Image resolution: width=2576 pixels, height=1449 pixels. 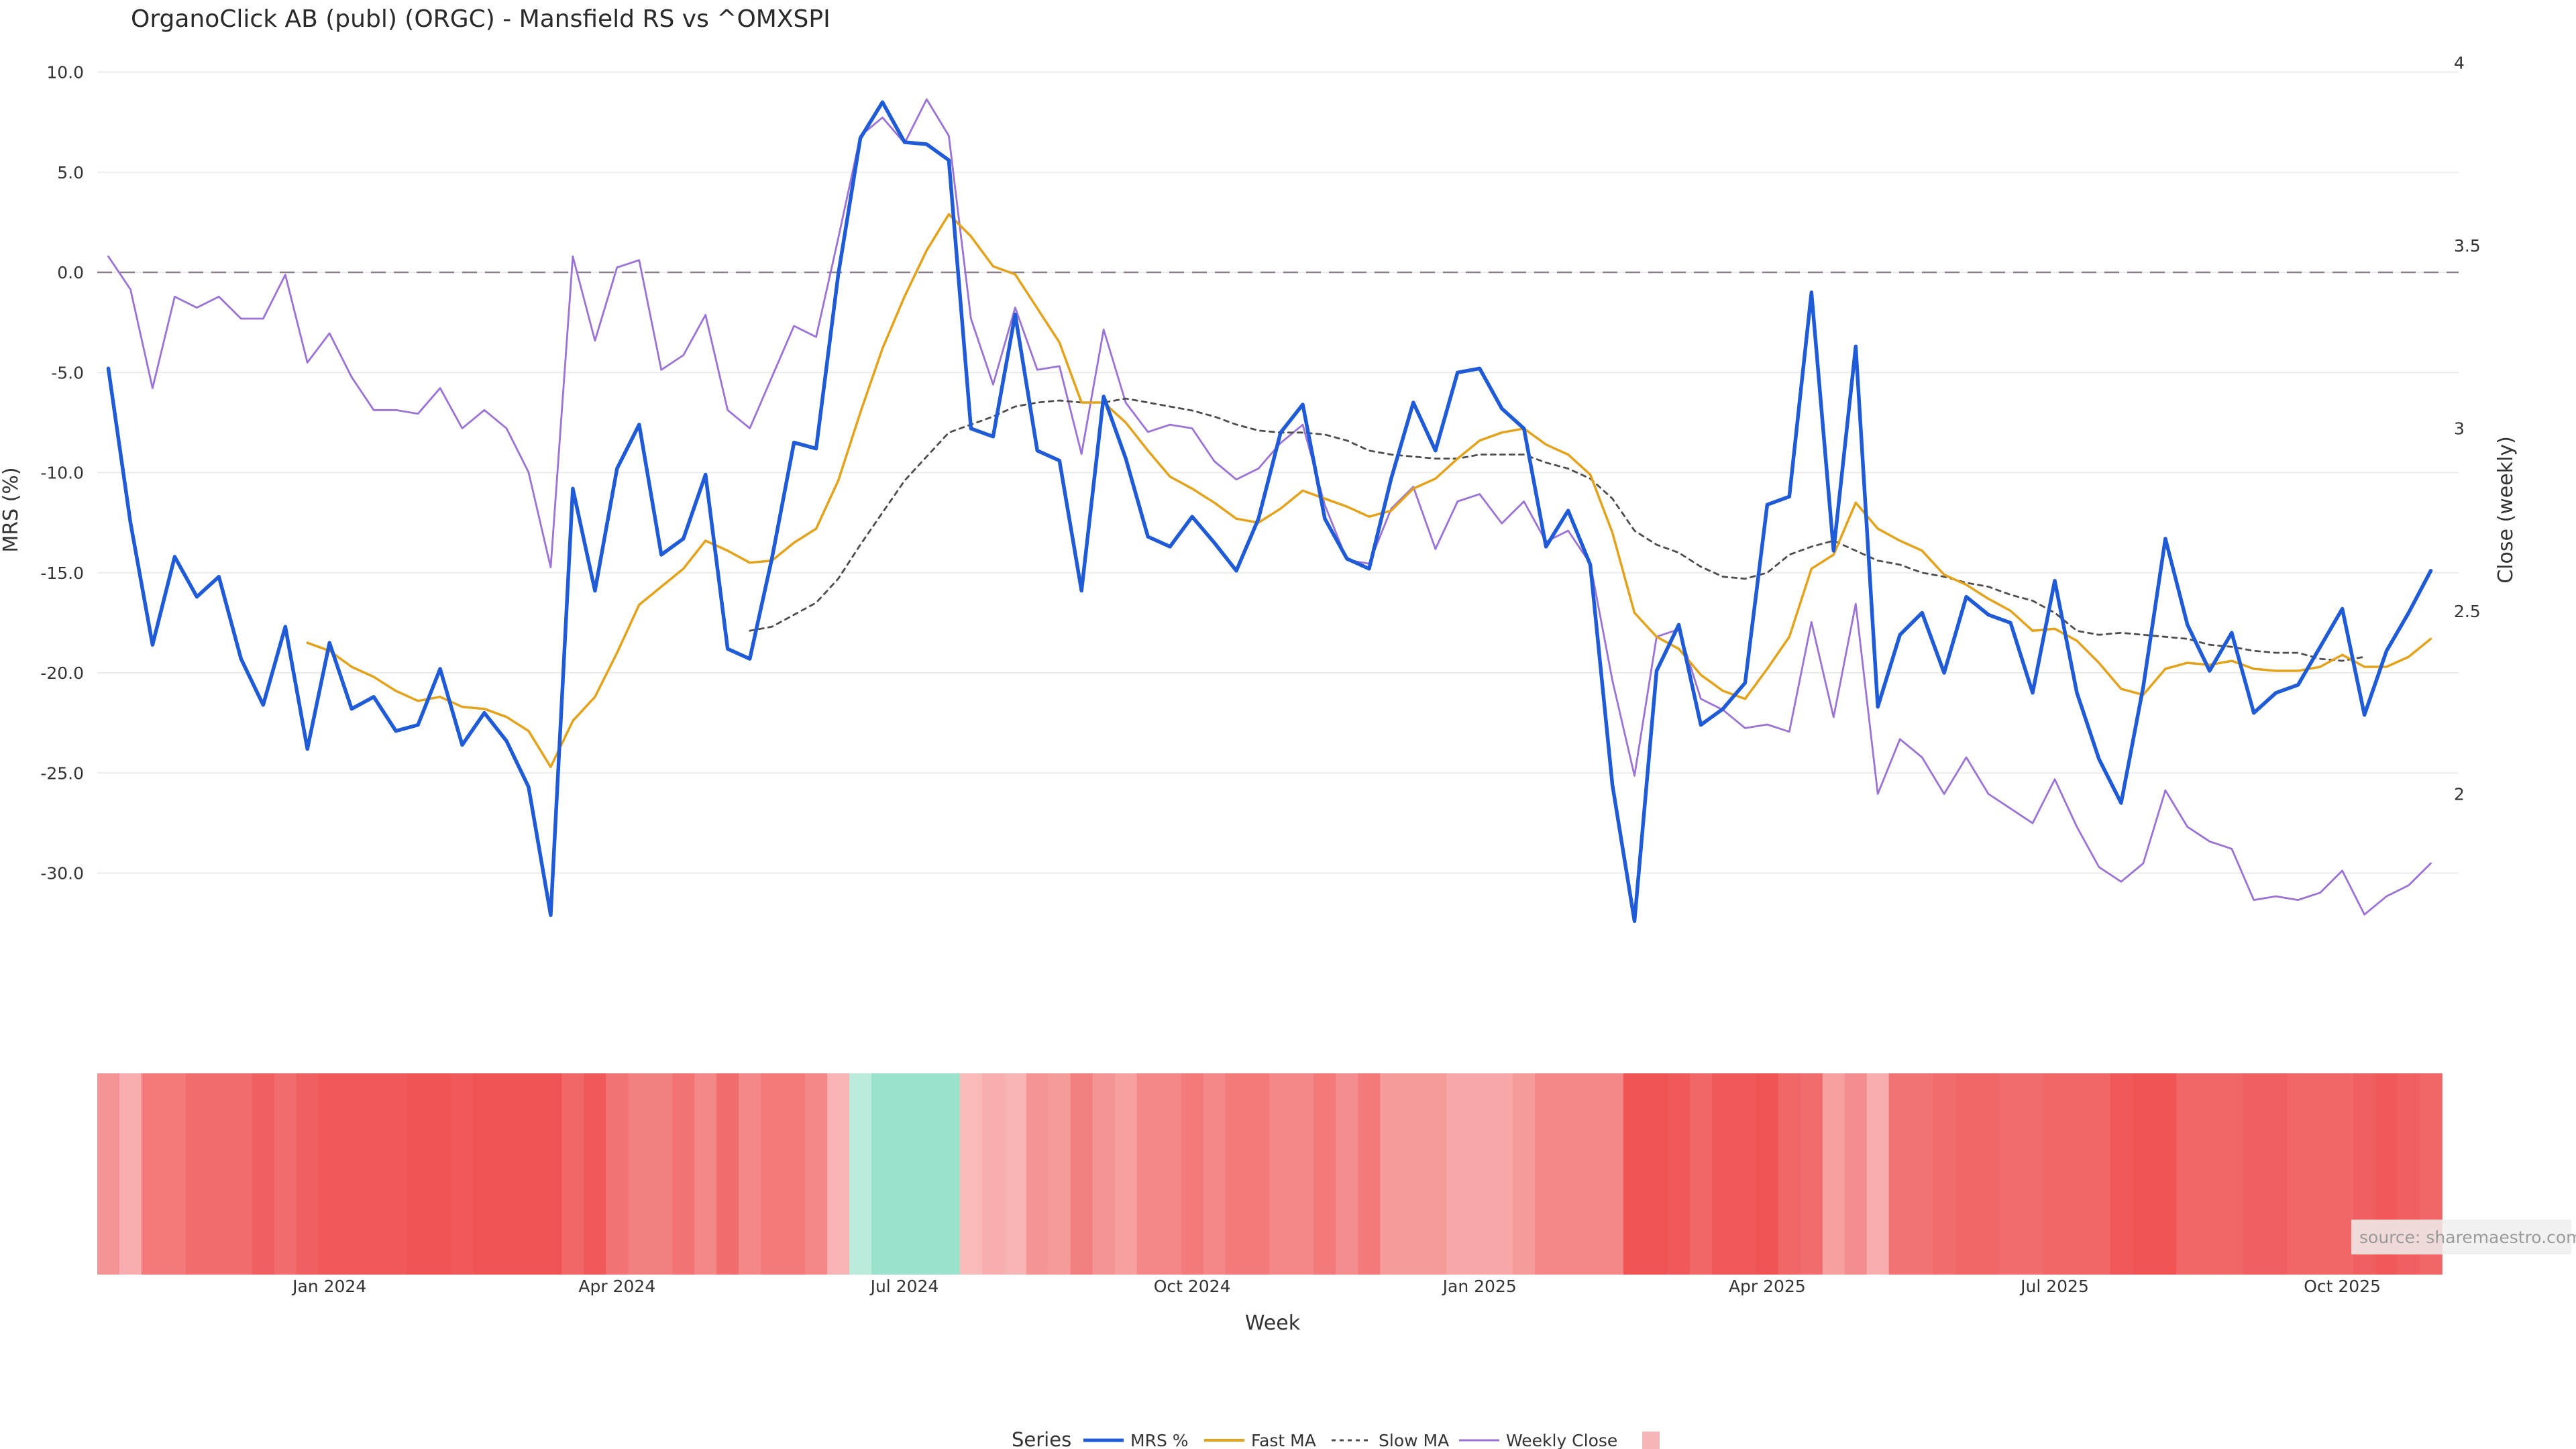 I want to click on legend-item-mrs: MRS %, so click(x=1136, y=1440).